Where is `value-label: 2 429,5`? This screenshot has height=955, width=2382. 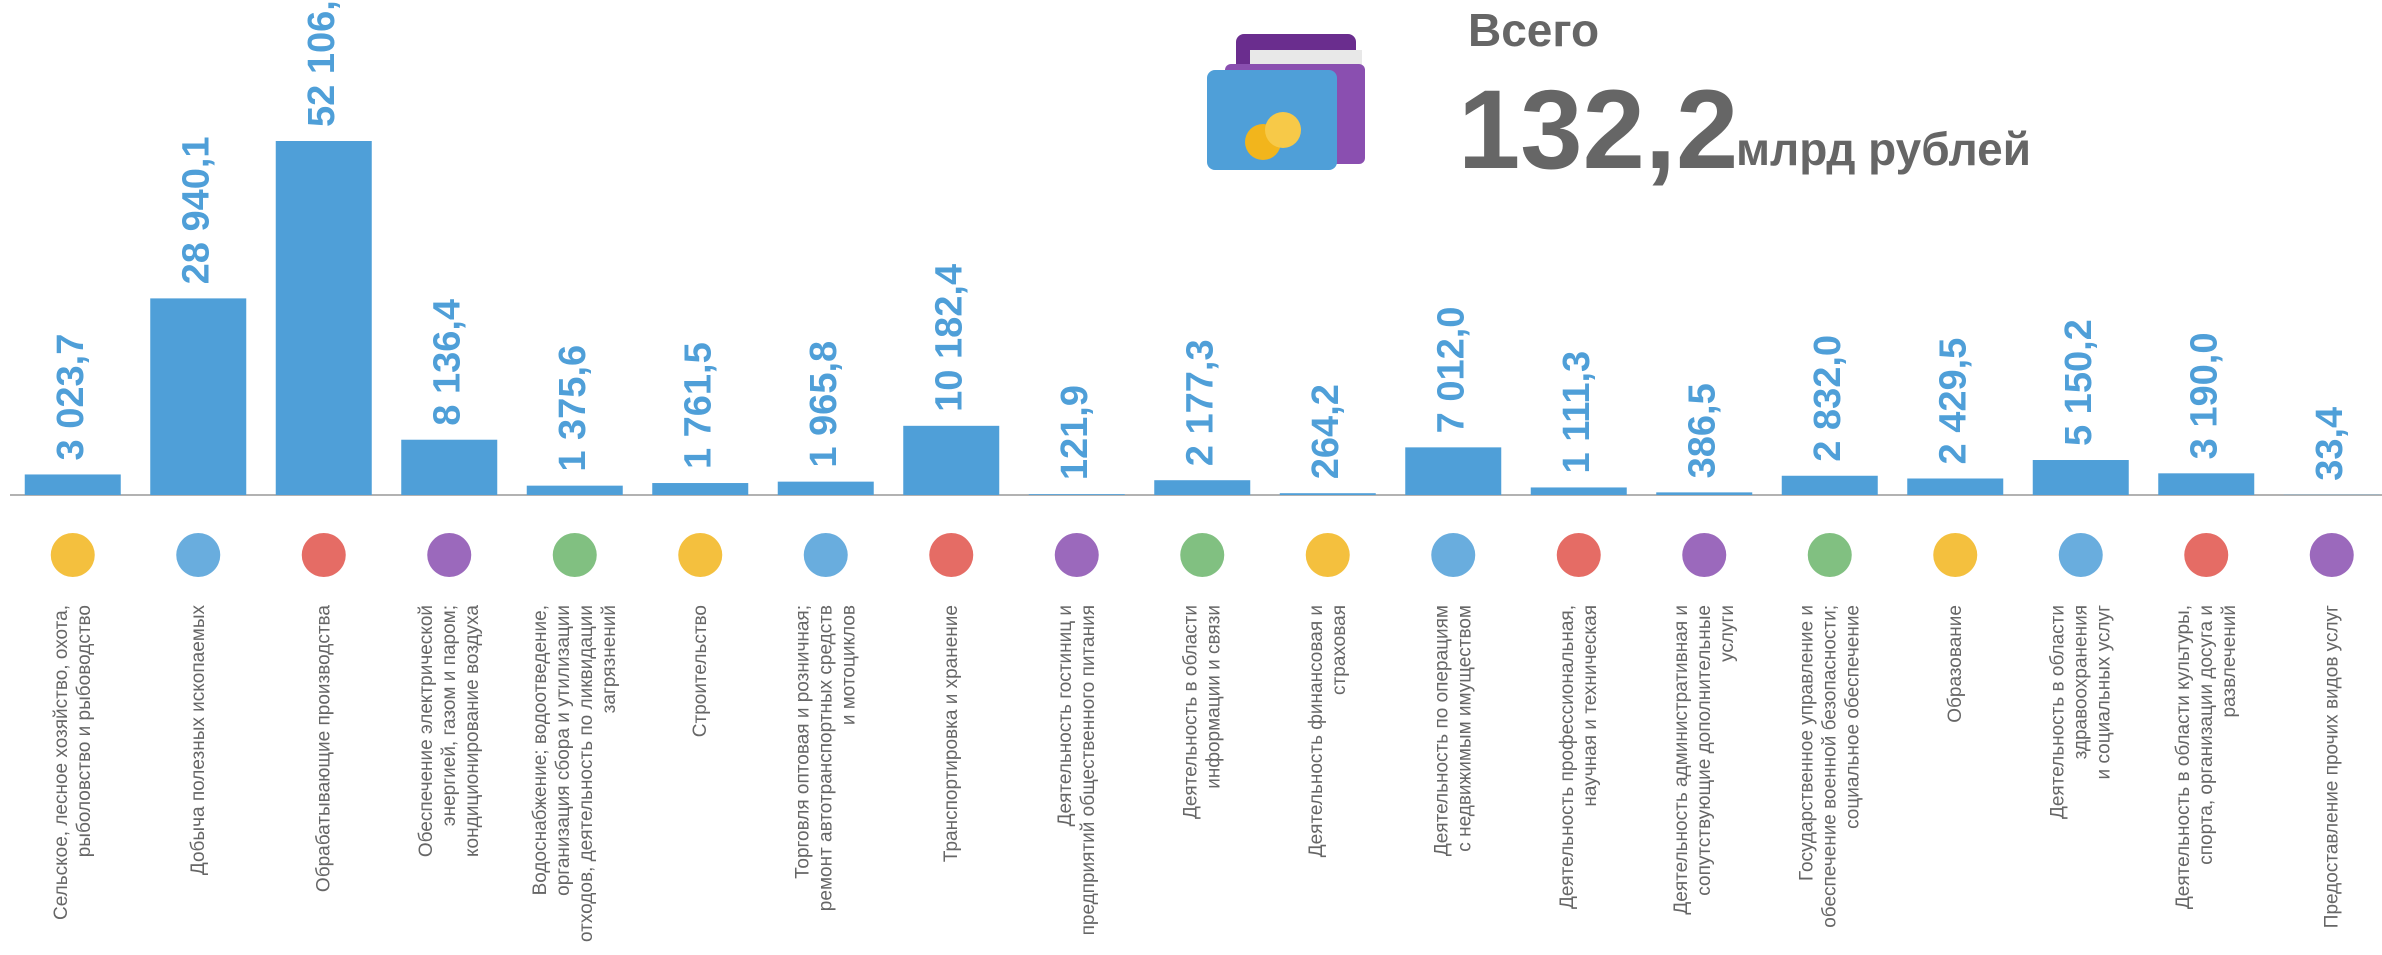 value-label: 2 429,5 is located at coordinates (1953, 401).